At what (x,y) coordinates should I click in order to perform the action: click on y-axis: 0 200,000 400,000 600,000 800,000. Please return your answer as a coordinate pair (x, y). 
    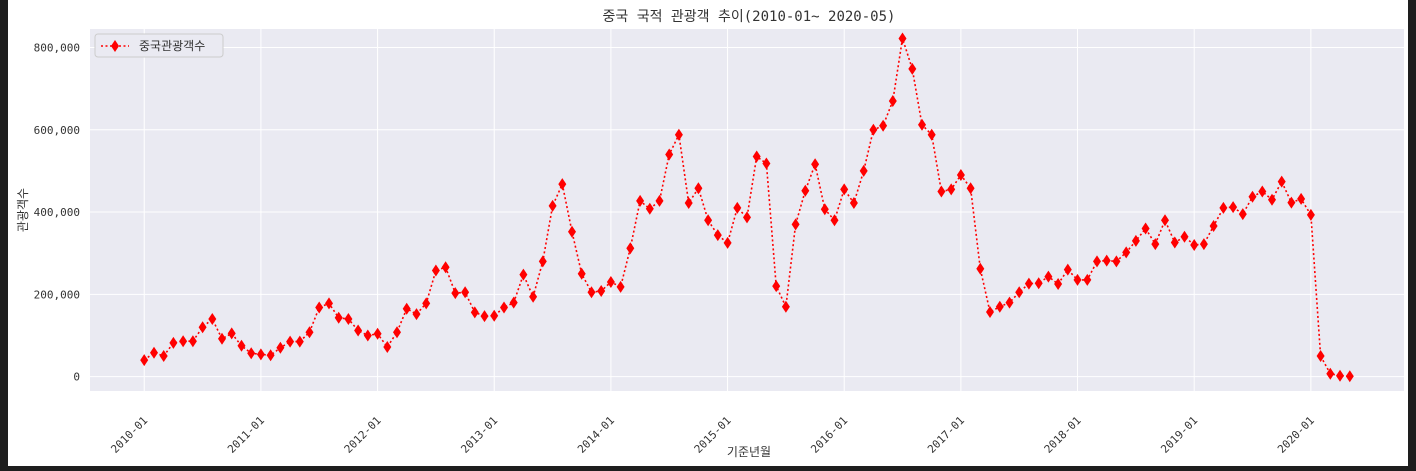
    Looking at the image, I should click on (57, 213).